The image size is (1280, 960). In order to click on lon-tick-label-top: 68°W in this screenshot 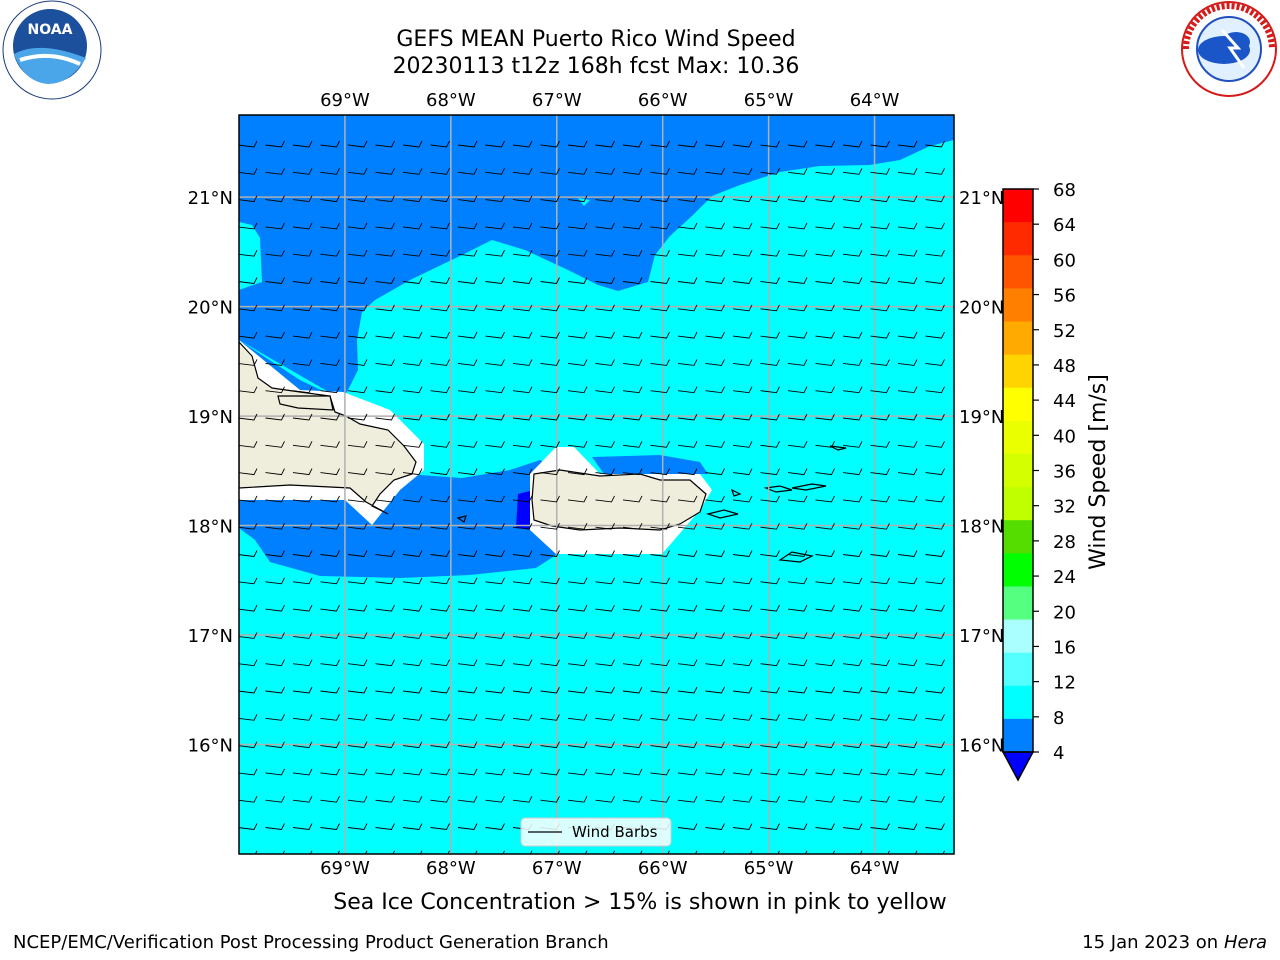, I will do `click(451, 100)`.